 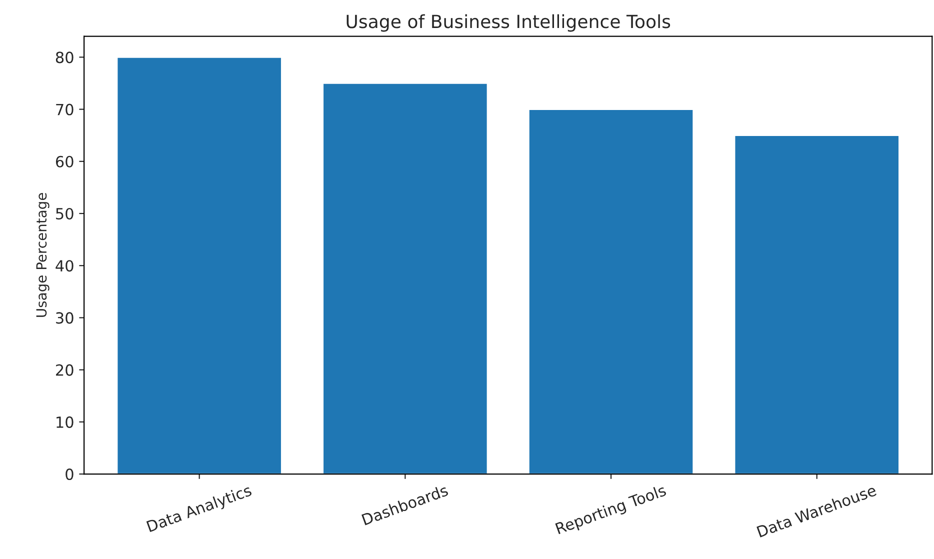 I want to click on y-tick-label: 60, so click(x=65, y=162).